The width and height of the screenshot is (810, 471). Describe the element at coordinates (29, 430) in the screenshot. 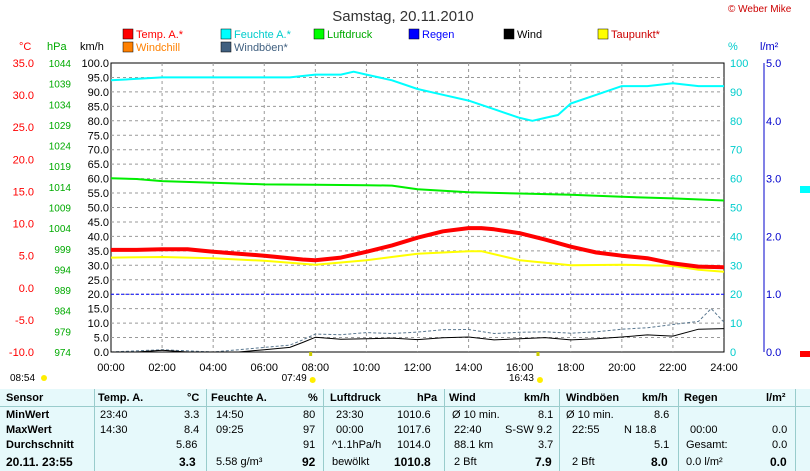

I see `row-max-label: MaxWert` at that location.